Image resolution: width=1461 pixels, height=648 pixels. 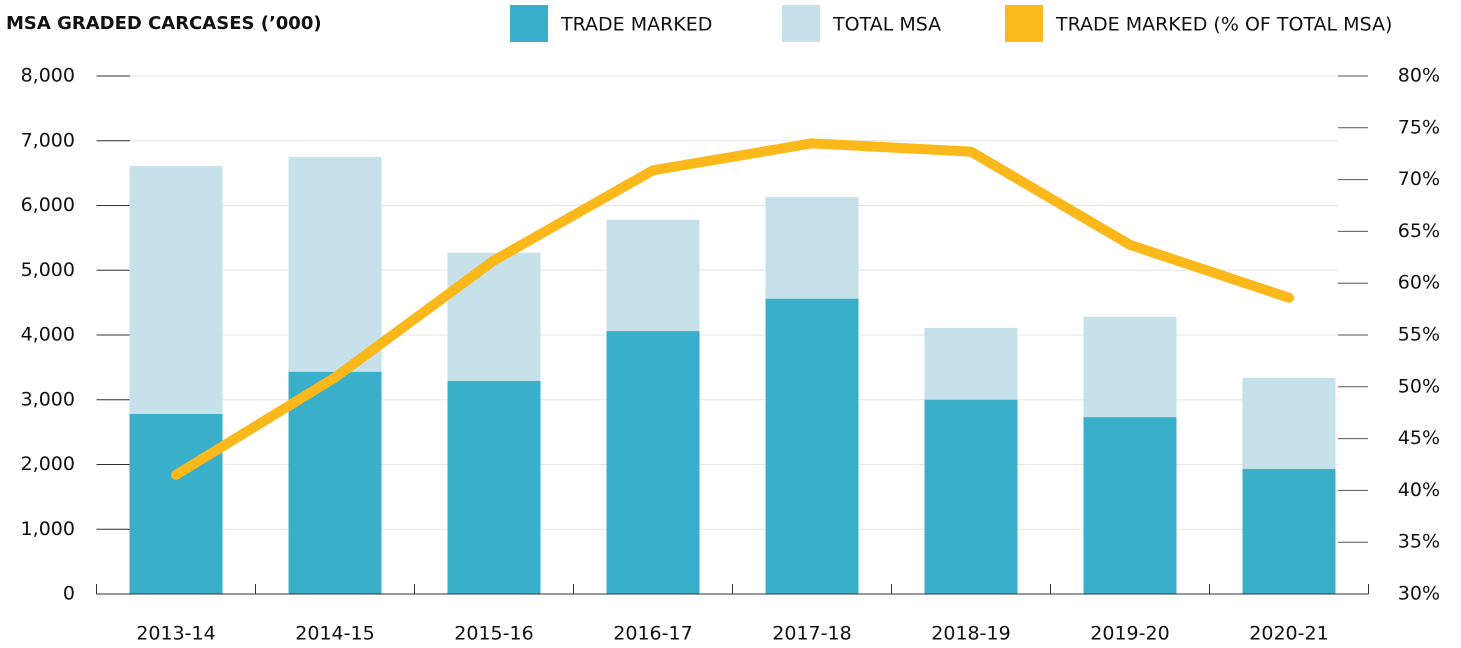 I want to click on y2-tick-label: 65%, so click(x=1419, y=231).